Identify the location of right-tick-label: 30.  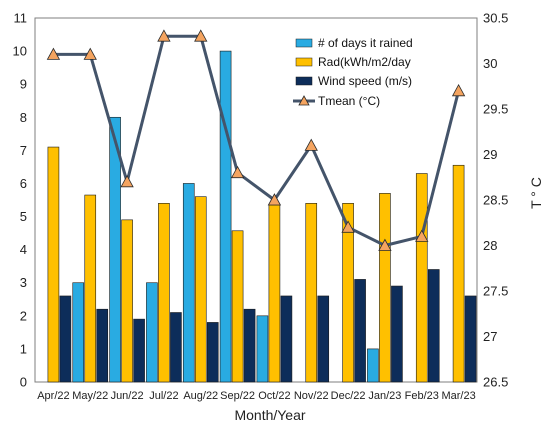
(490, 63).